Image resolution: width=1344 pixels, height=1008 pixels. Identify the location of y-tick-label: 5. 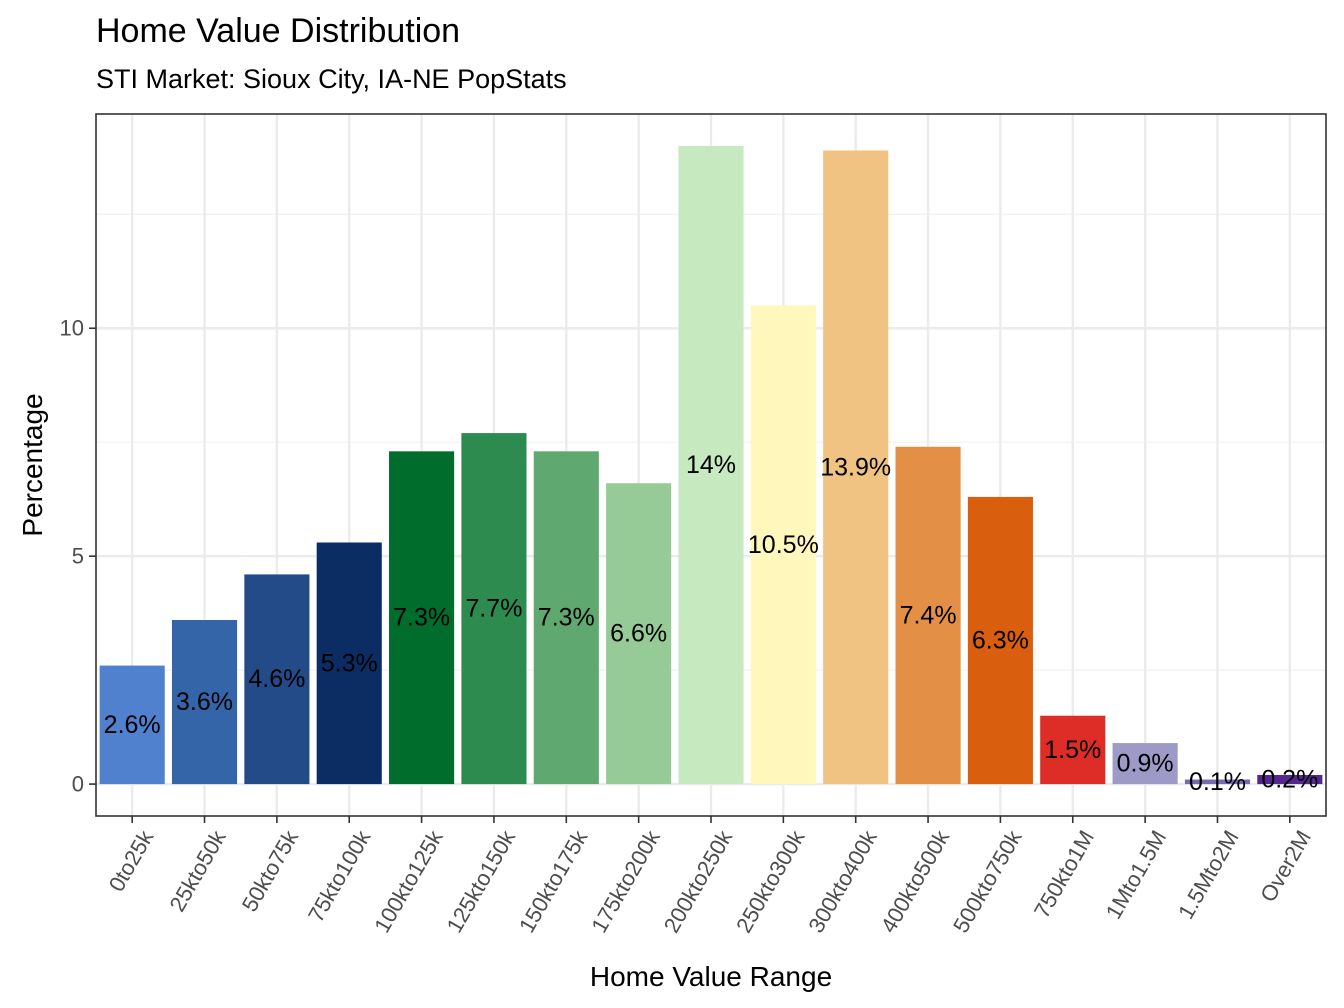
(78, 556).